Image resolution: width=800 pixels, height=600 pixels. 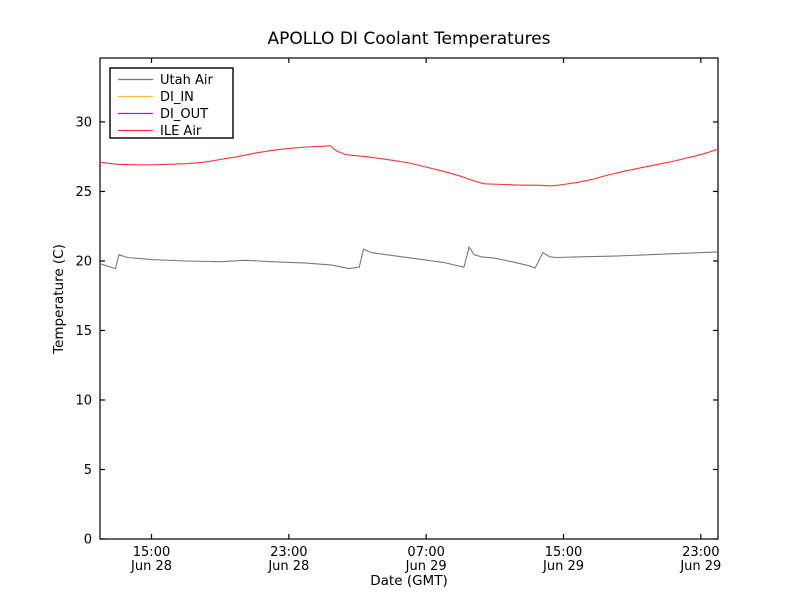 What do you see at coordinates (181, 131) in the screenshot?
I see `legend-label: ILE Air` at bounding box center [181, 131].